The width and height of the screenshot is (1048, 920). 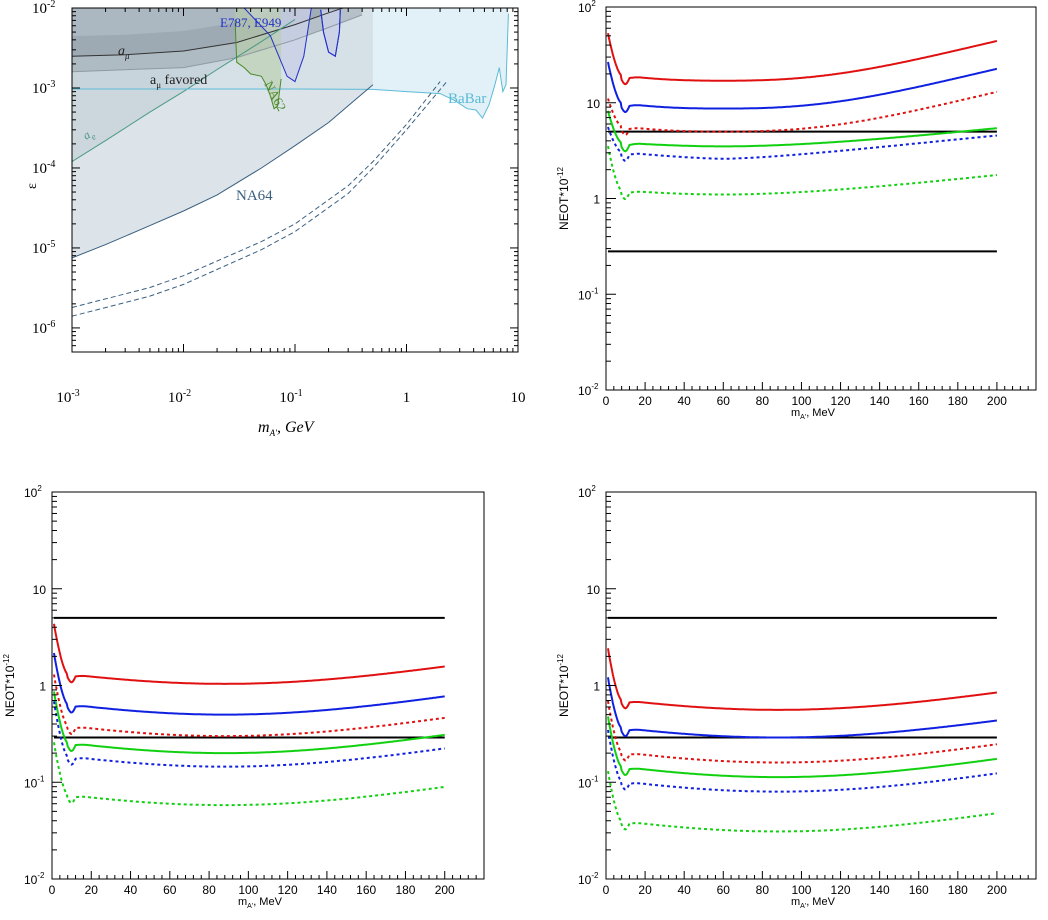 I want to click on x-tick-label: 10, so click(x=518, y=398).